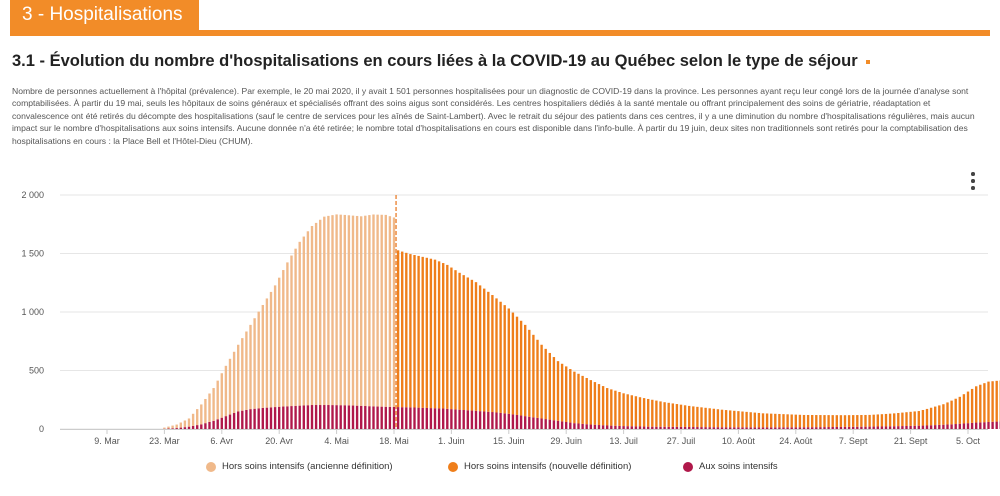  What do you see at coordinates (36, 371) in the screenshot?
I see `y-tick-label: 500` at bounding box center [36, 371].